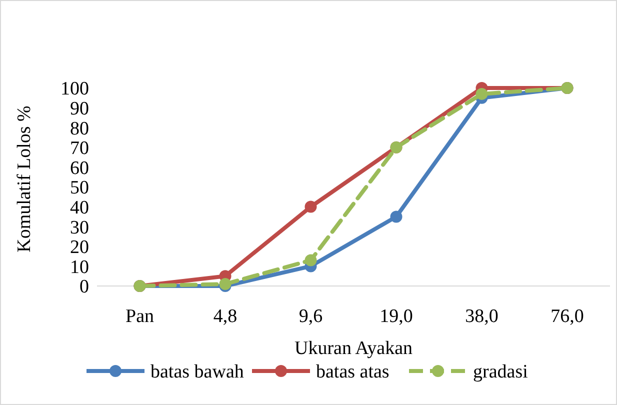 This screenshot has width=617, height=405. What do you see at coordinates (79, 149) in the screenshot?
I see `y-tick-label: 70` at bounding box center [79, 149].